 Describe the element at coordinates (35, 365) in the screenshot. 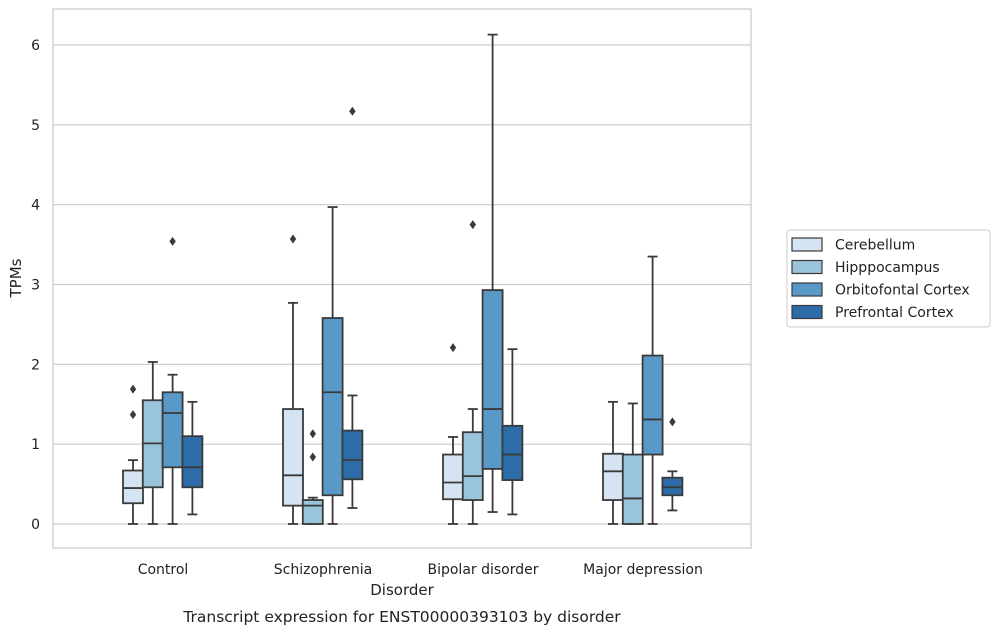

I see `y-tick-label: 2` at that location.